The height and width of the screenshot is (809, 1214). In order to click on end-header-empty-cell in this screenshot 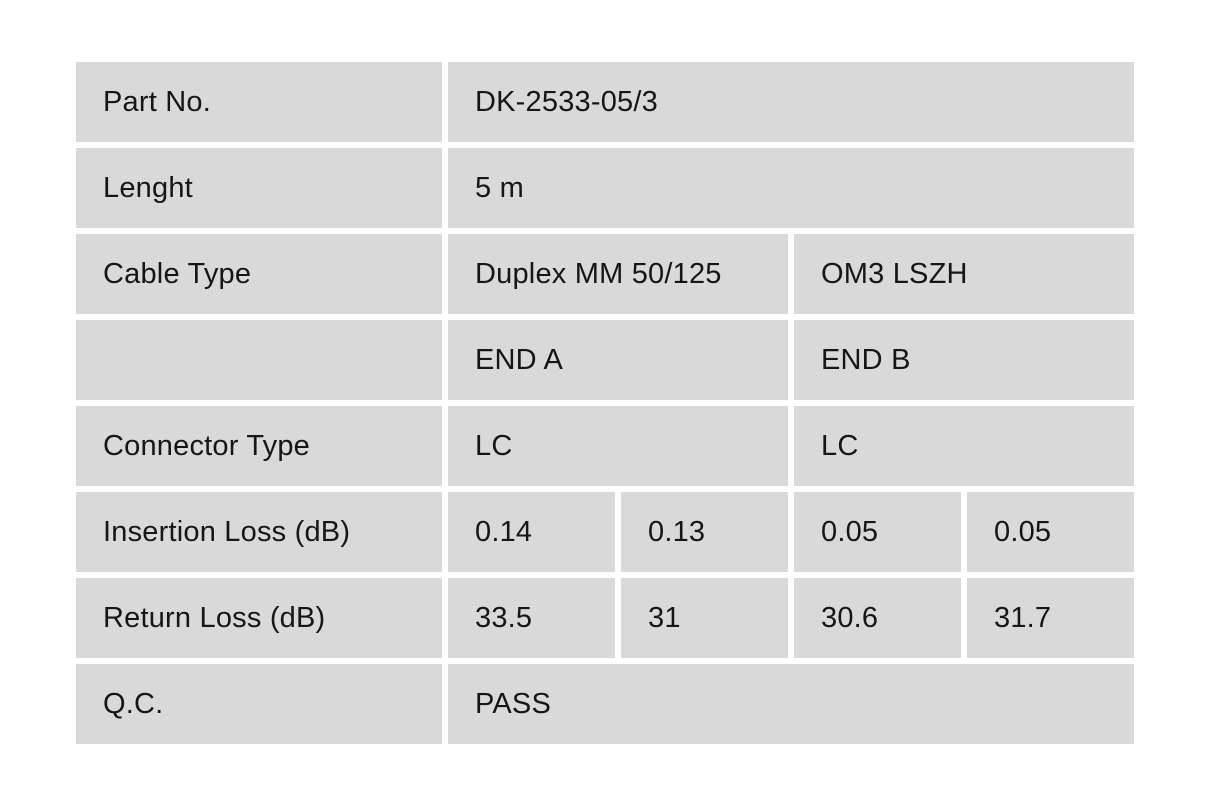, I will do `click(259, 360)`.